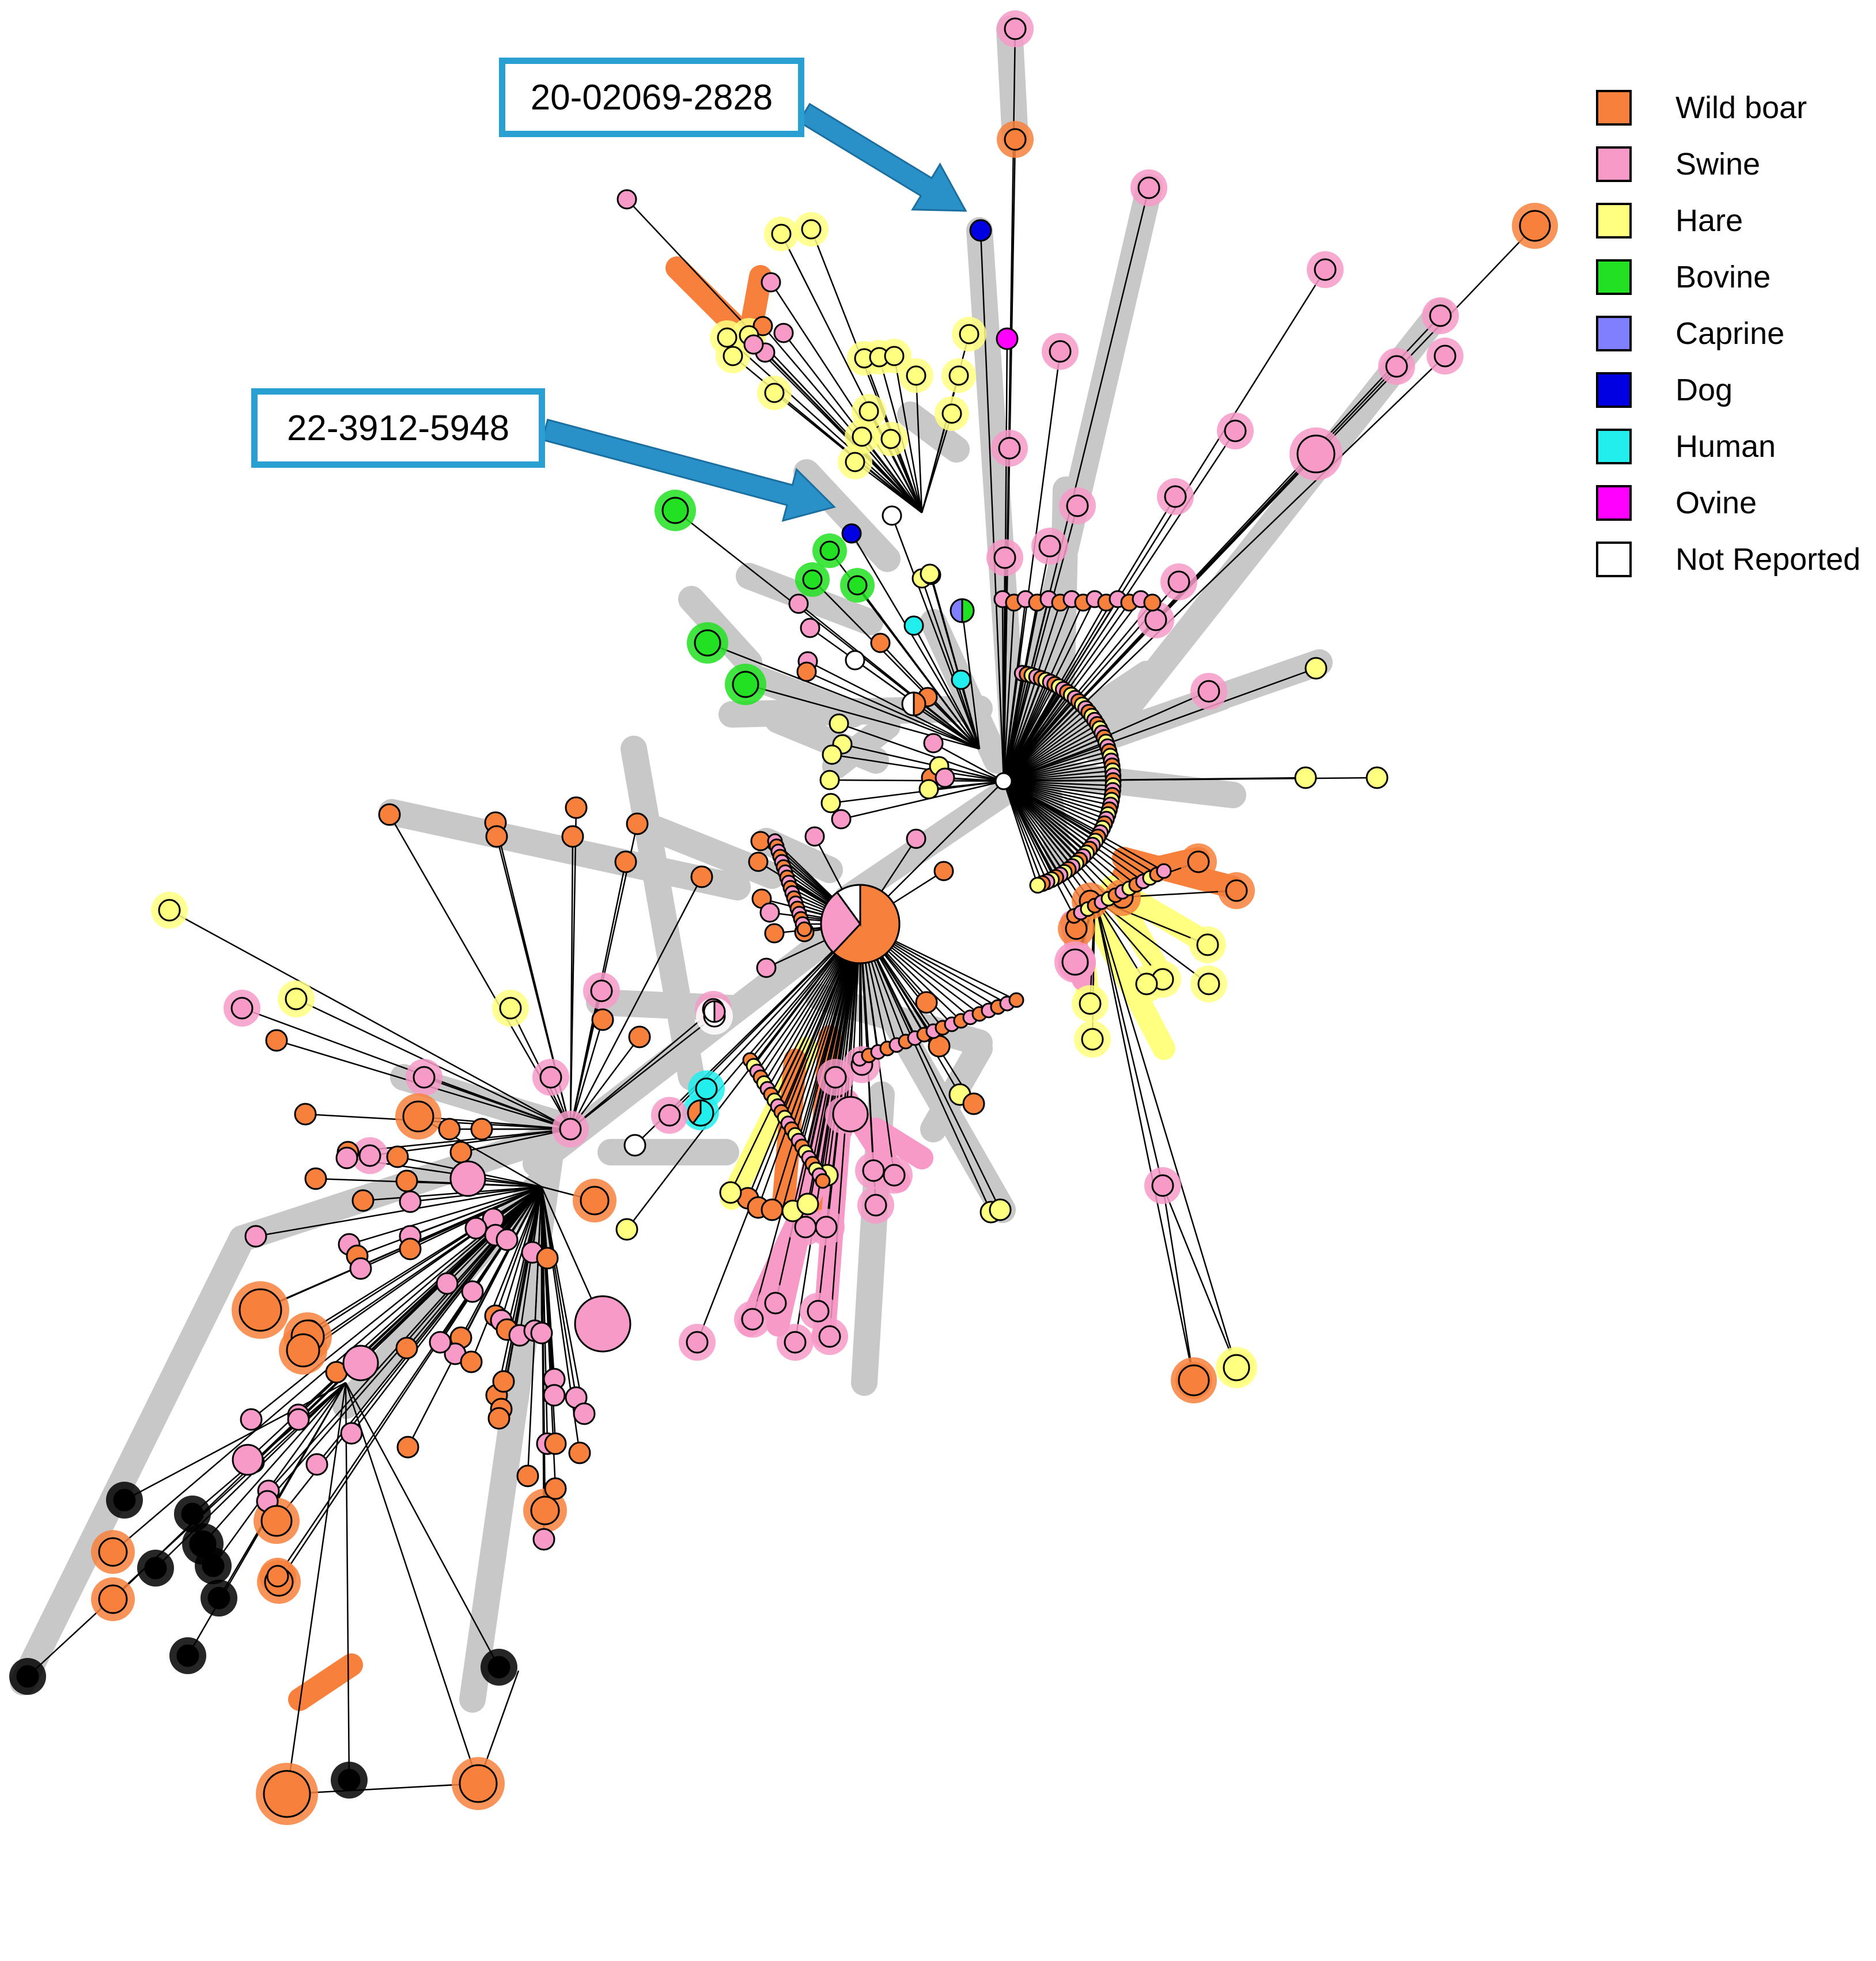  I want to click on legend-item-bovine: Bovine, so click(1728, 277).